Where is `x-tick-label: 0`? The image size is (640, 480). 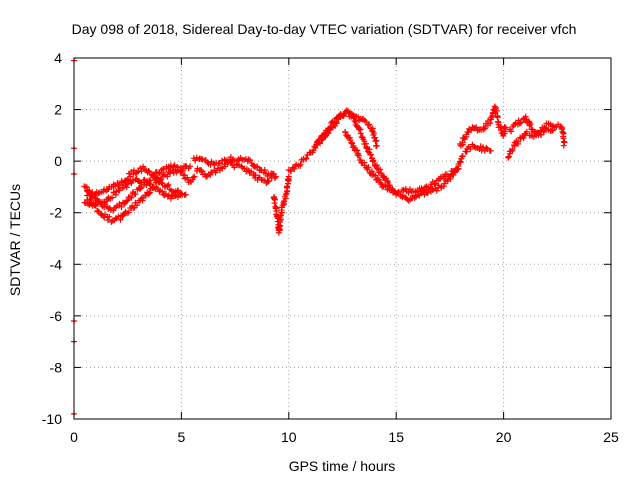 x-tick-label: 0 is located at coordinates (74, 437).